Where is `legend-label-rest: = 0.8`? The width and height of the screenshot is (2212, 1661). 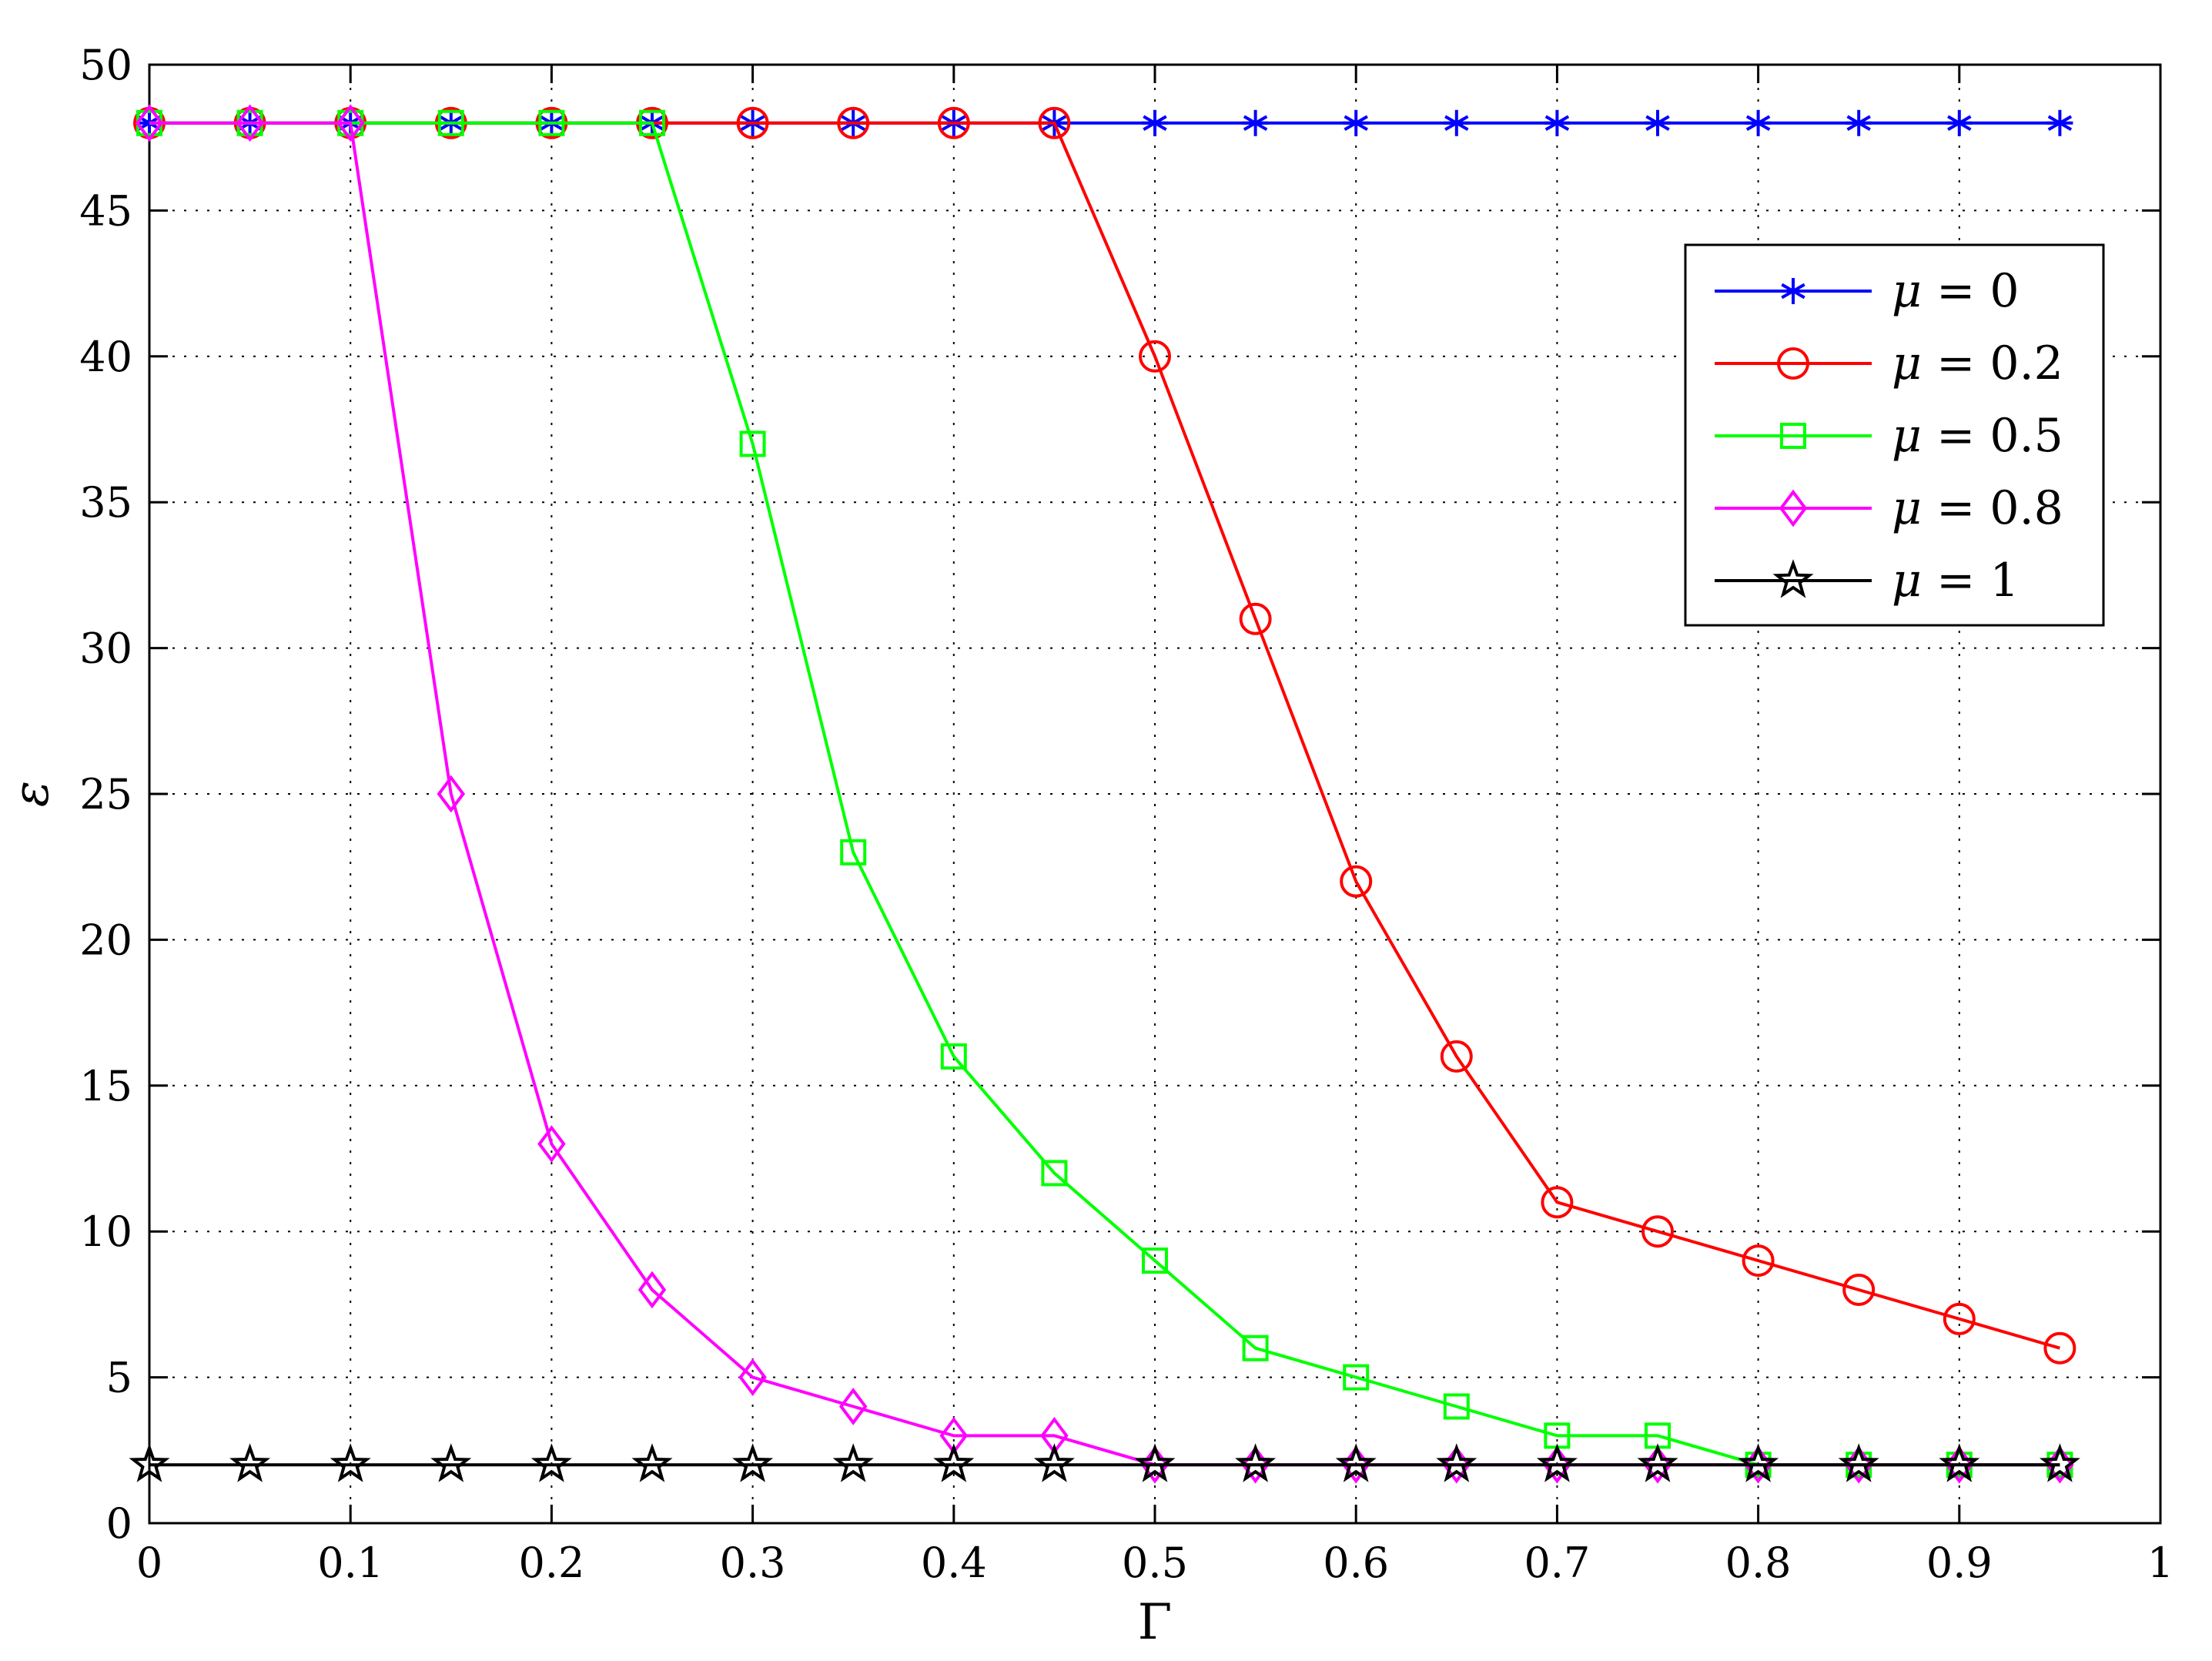 legend-label-rest: = 0.8 is located at coordinates (1992, 508).